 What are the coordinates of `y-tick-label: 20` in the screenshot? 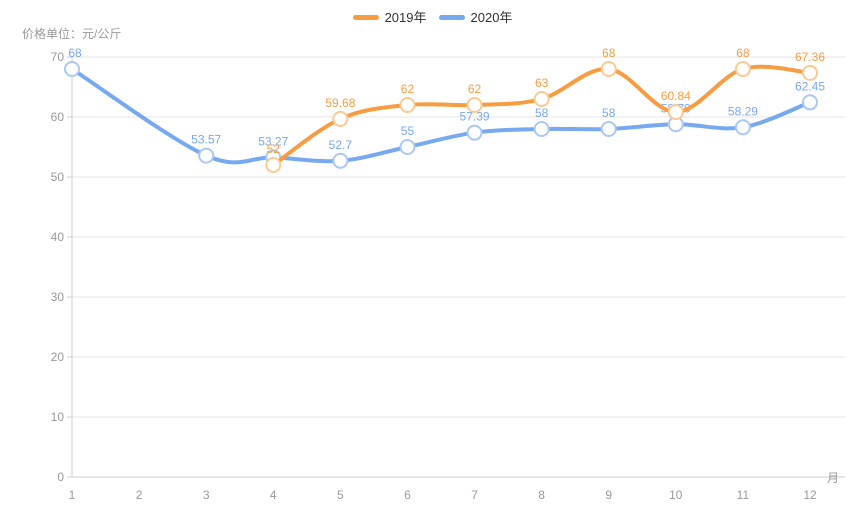 It's located at (58, 357).